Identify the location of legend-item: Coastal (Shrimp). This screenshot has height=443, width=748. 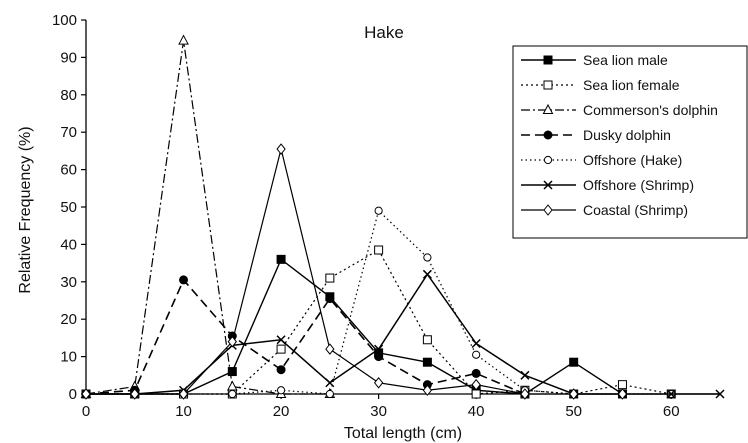
(604, 210).